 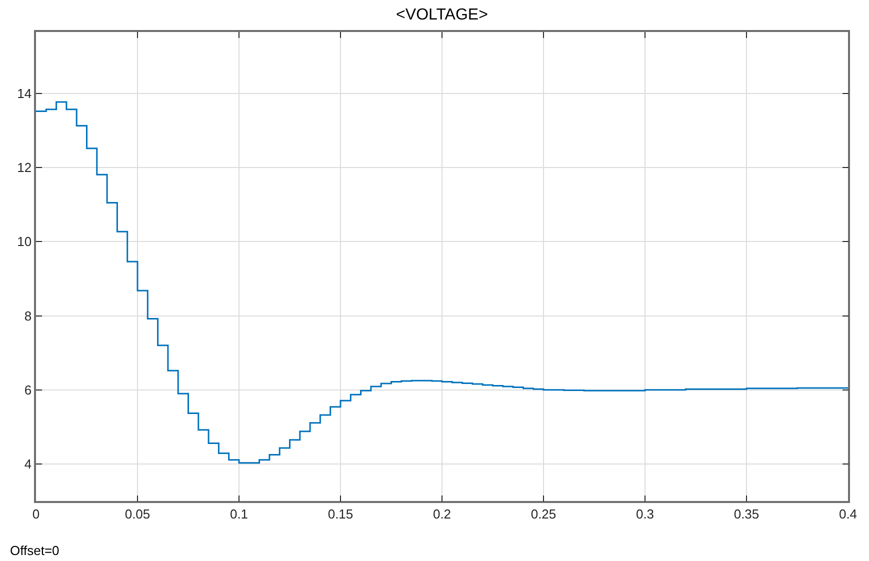 What do you see at coordinates (442, 15) in the screenshot?
I see `chart-title: <VOLTAGE>` at bounding box center [442, 15].